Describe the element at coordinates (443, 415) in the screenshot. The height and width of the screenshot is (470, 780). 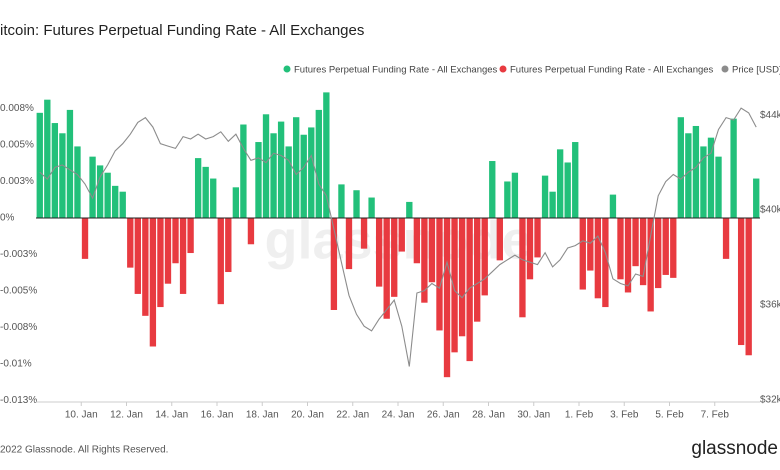
I see `x-tick-label: 26. Jan` at that location.